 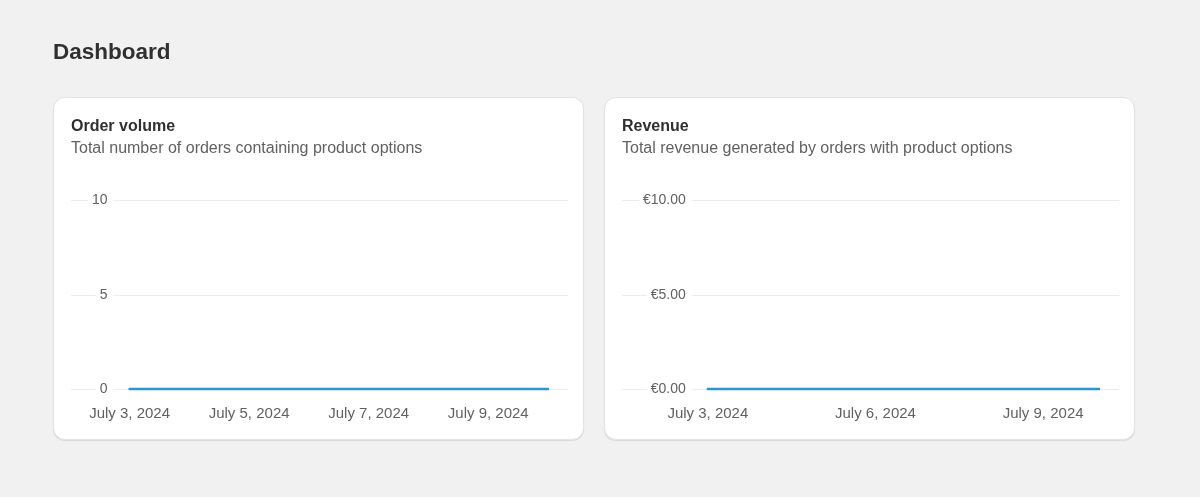 What do you see at coordinates (668, 293) in the screenshot?
I see `y-tick-label: €5.00` at bounding box center [668, 293].